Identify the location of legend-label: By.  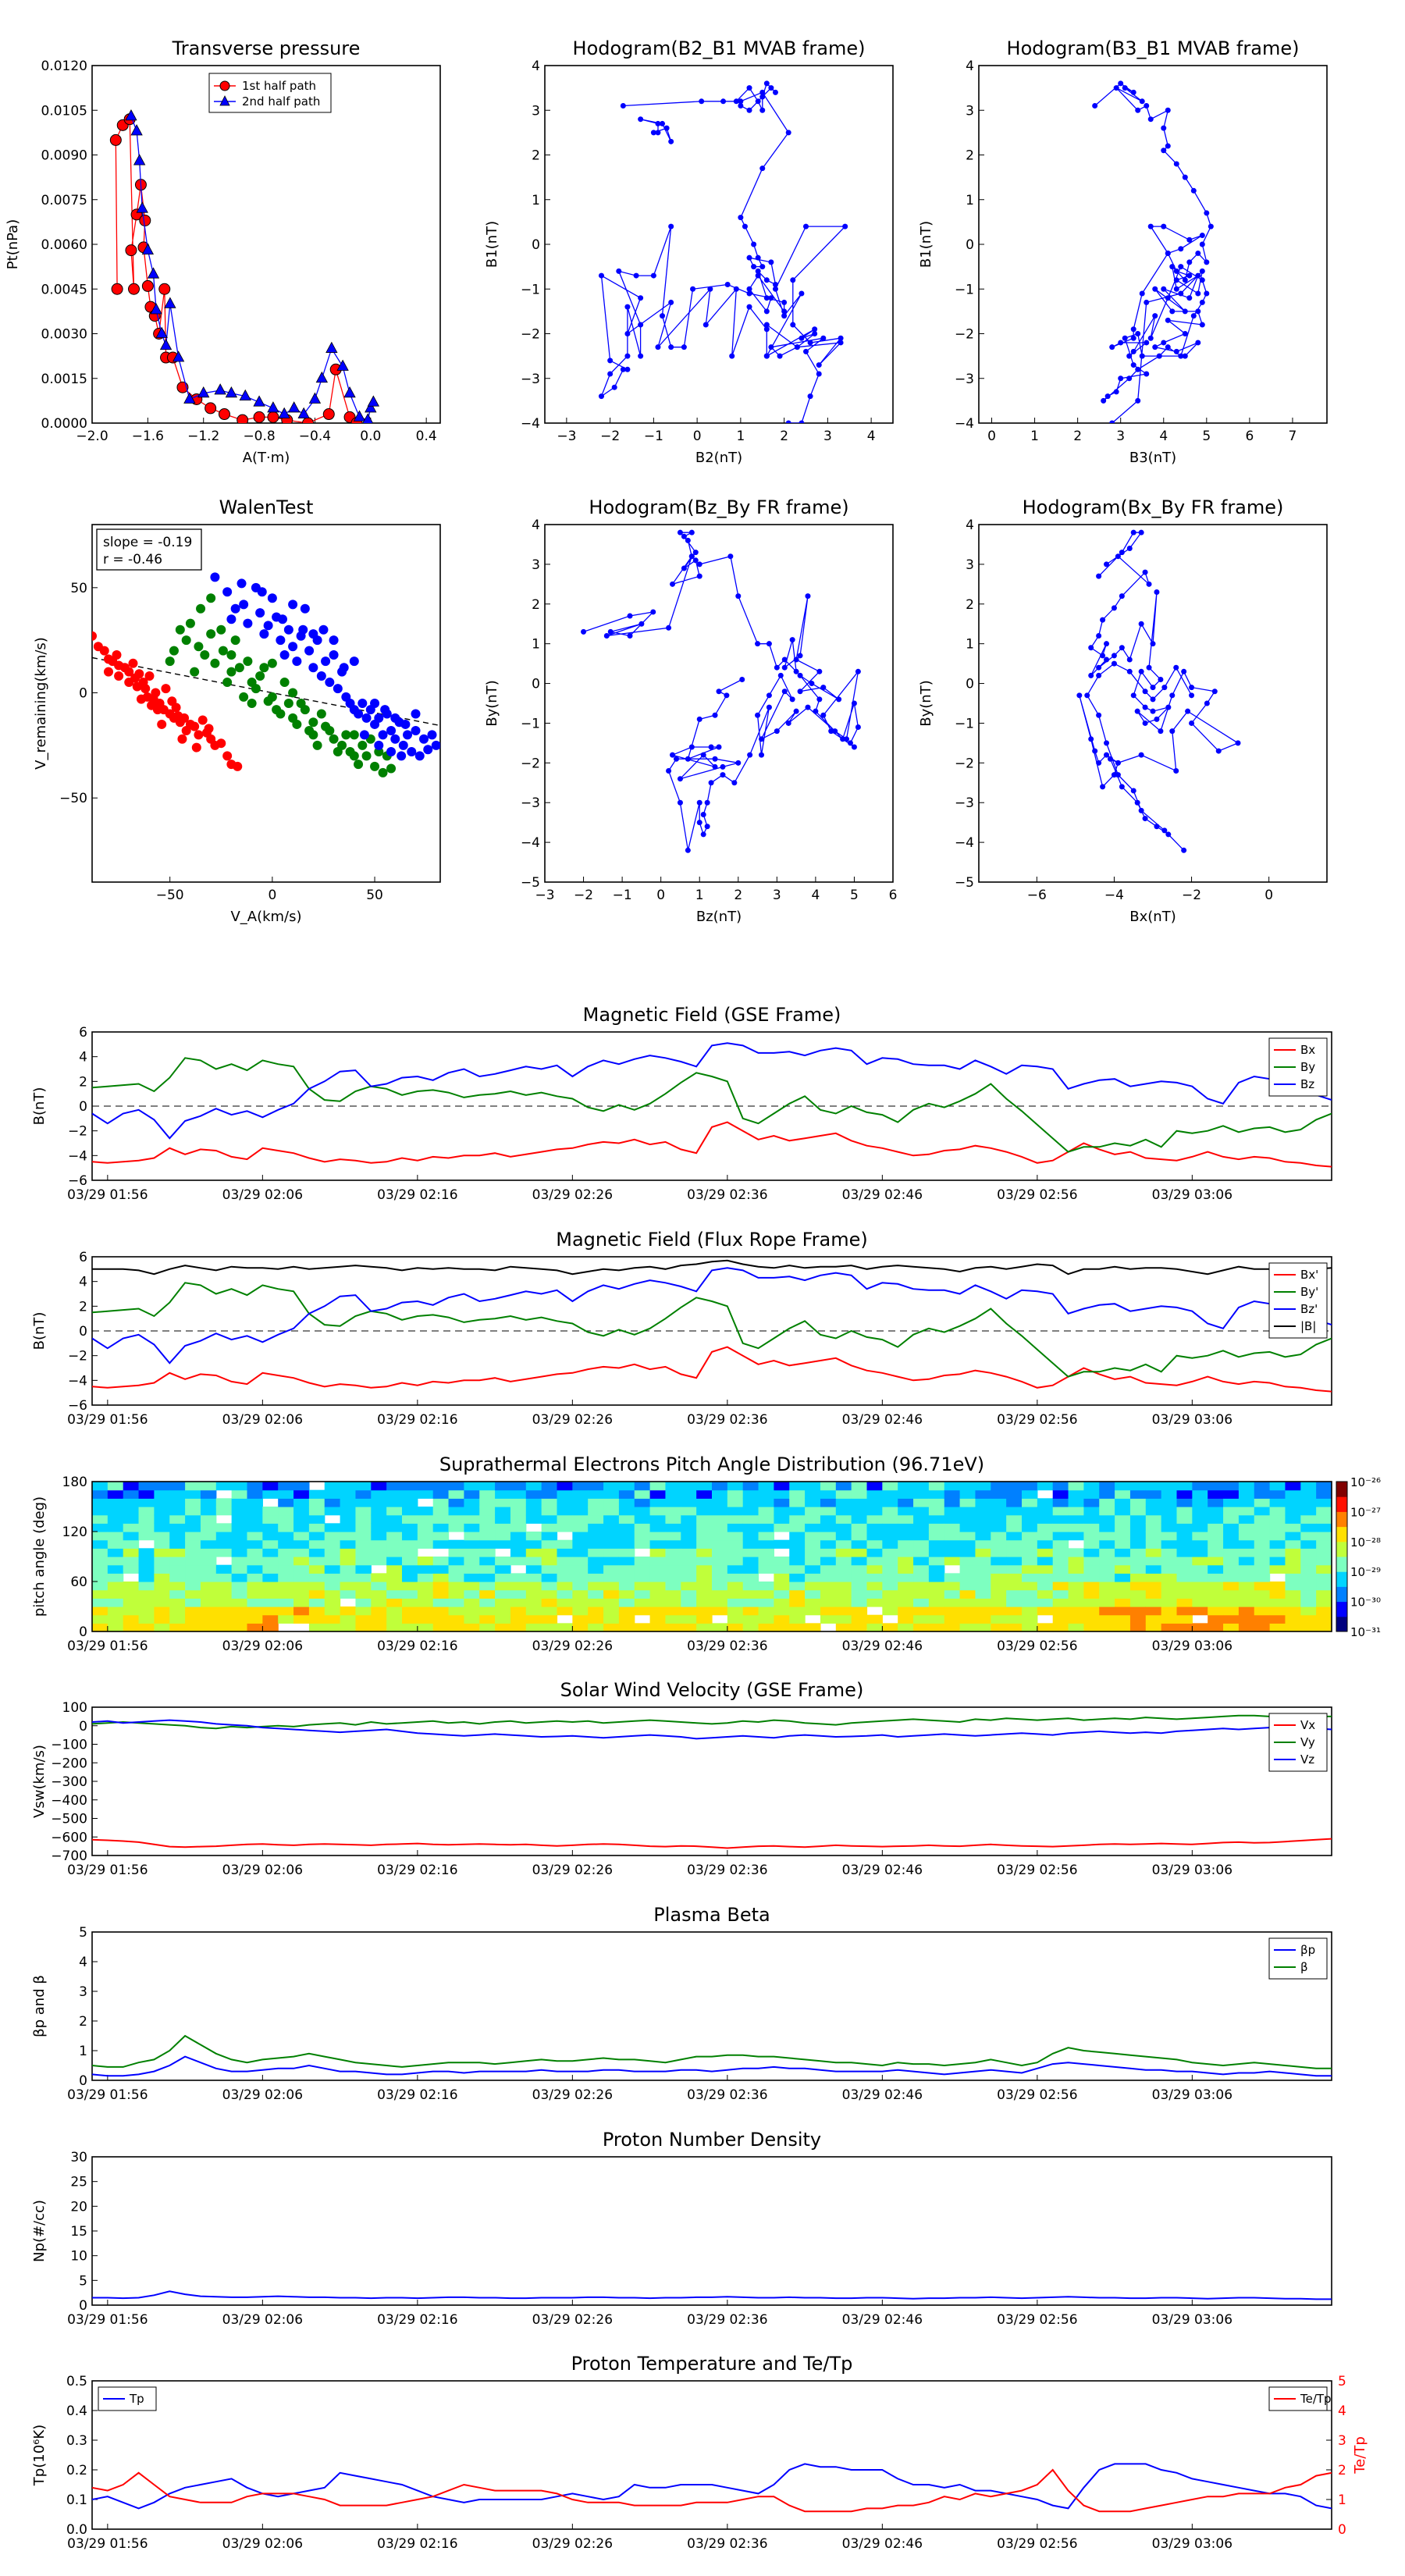
(1307, 1067).